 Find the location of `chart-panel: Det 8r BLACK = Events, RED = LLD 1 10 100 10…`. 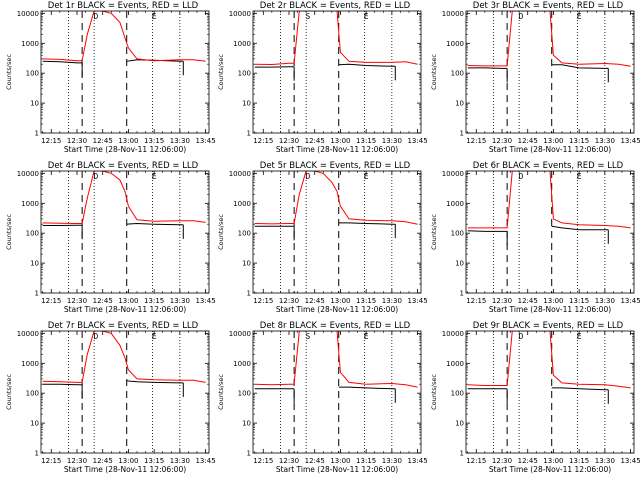

chart-panel: Det 8r BLACK = Events, RED = LLD 1 10 100 10… is located at coordinates (322, 397).